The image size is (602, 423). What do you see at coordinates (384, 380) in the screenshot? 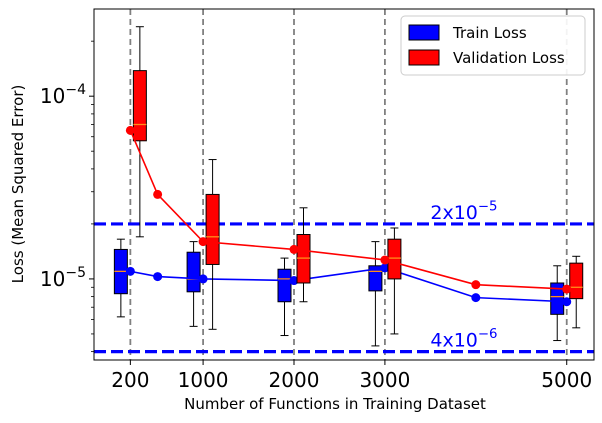
I see `x-tick-label: 3000` at bounding box center [384, 380].